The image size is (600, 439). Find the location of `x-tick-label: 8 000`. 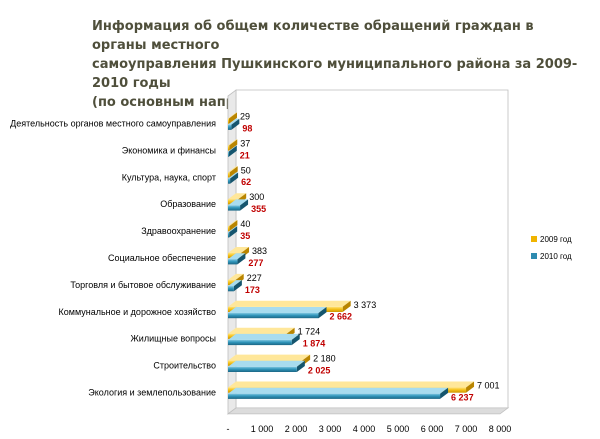

x-tick-label: 8 000 is located at coordinates (500, 429).